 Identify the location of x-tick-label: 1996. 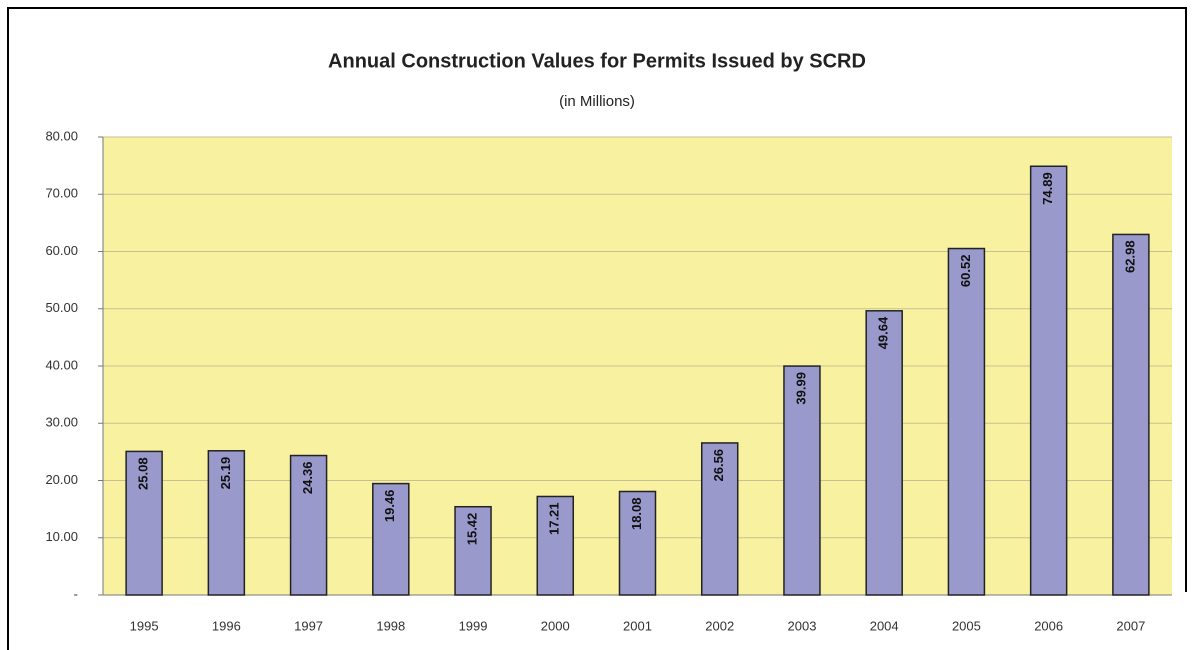
(226, 625).